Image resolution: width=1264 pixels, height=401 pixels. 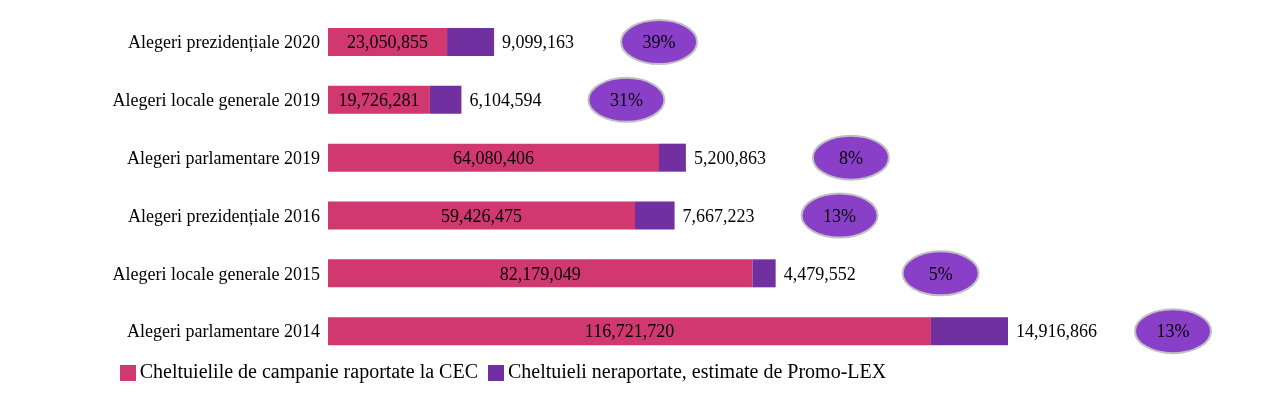 I want to click on data-label: 19,726,281, so click(x=379, y=100).